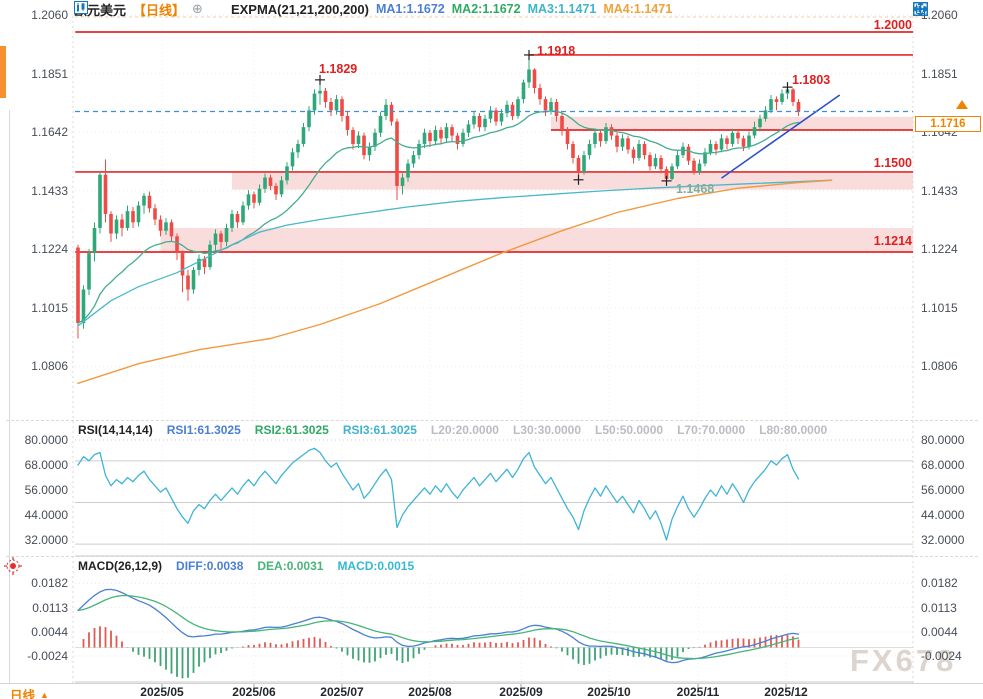 This screenshot has width=983, height=699. What do you see at coordinates (609, 692) in the screenshot?
I see `x-axis-label: 2025/10` at bounding box center [609, 692].